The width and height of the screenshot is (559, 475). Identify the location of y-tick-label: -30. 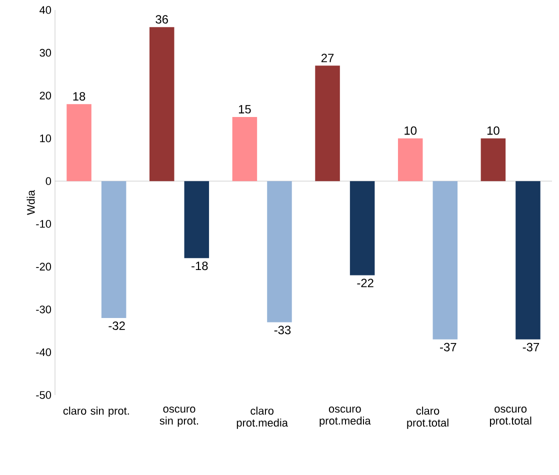
(44, 310).